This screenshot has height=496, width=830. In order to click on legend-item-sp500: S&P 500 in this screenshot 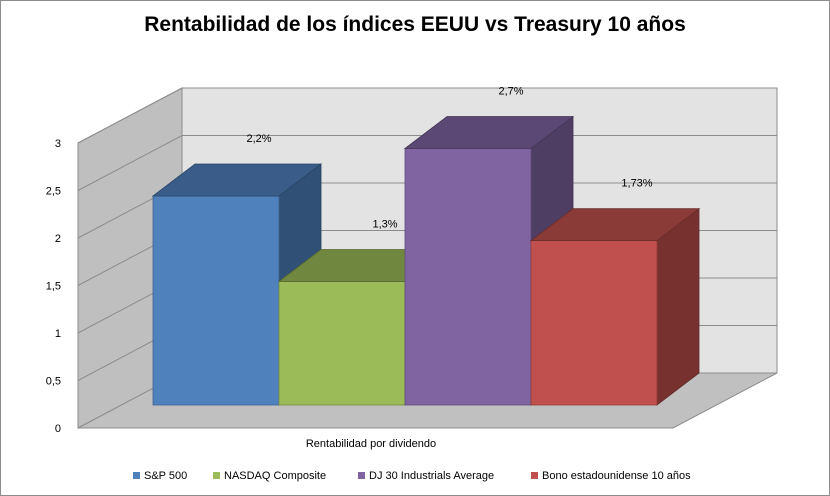, I will do `click(160, 476)`.